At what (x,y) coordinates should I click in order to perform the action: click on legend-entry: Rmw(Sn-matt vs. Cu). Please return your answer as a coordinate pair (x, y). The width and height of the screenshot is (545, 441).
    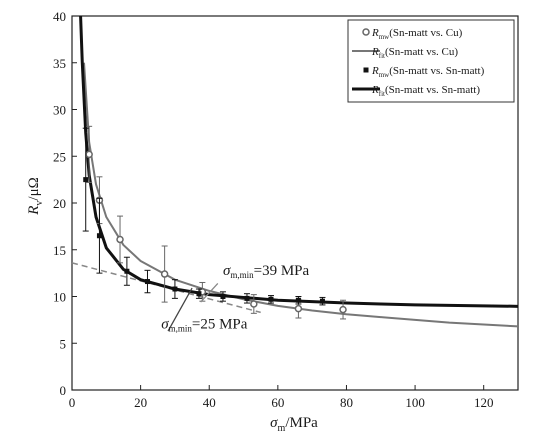
    Looking at the image, I should click on (417, 34).